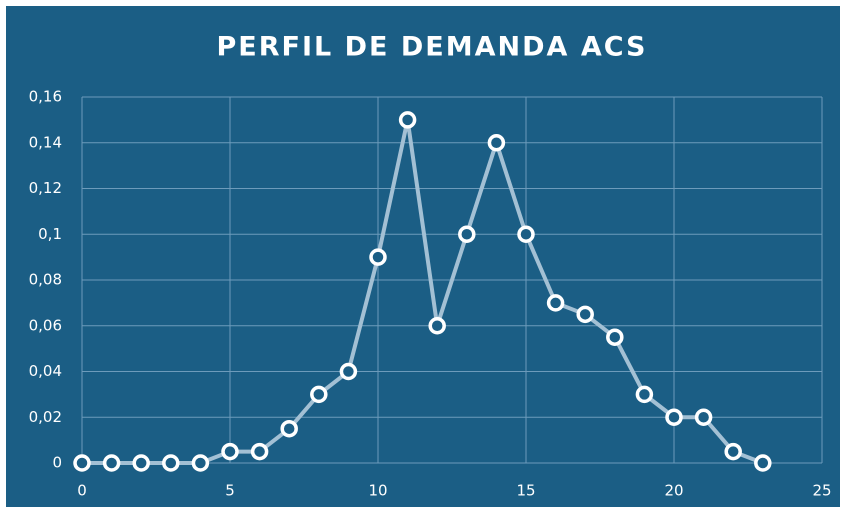  What do you see at coordinates (230, 491) in the screenshot?
I see `x-tick-label: 5` at bounding box center [230, 491].